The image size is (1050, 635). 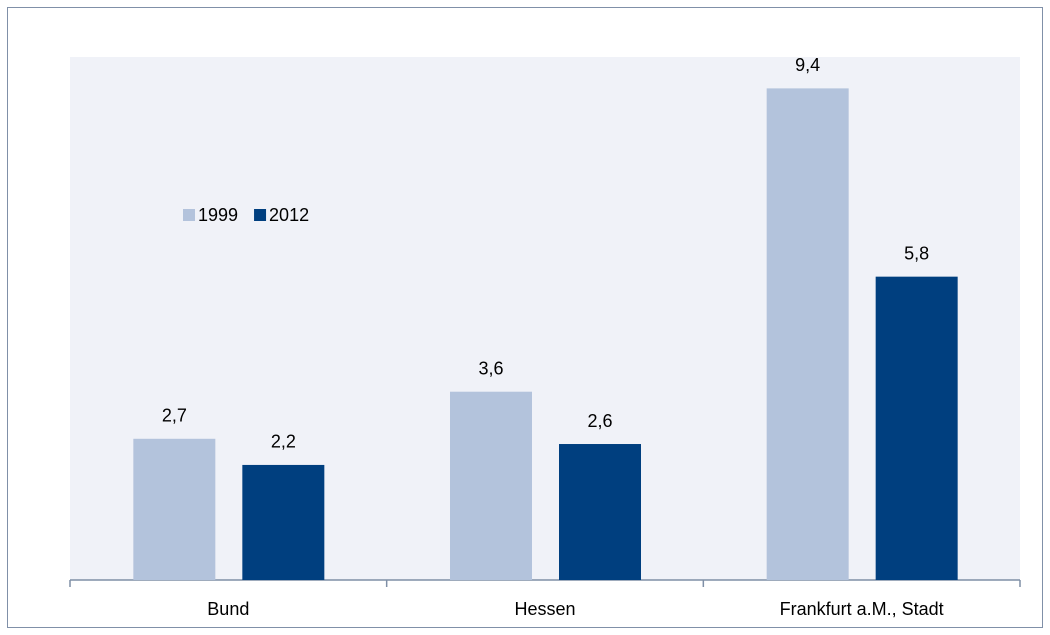 What do you see at coordinates (599, 421) in the screenshot?
I see `value-label: 2,6` at bounding box center [599, 421].